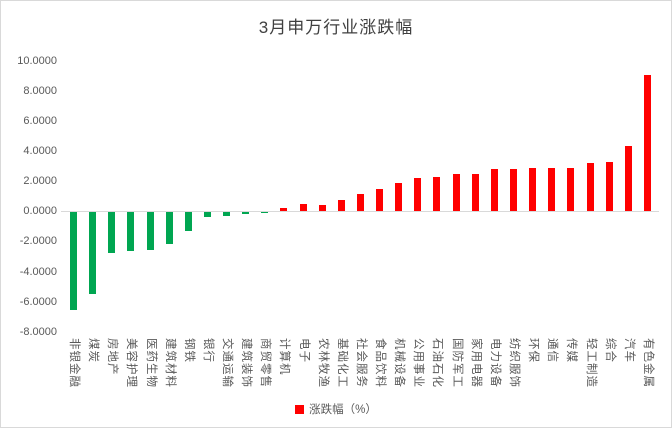  Describe the element at coordinates (571, 350) in the screenshot. I see `x-axis-label: 传媒` at that location.